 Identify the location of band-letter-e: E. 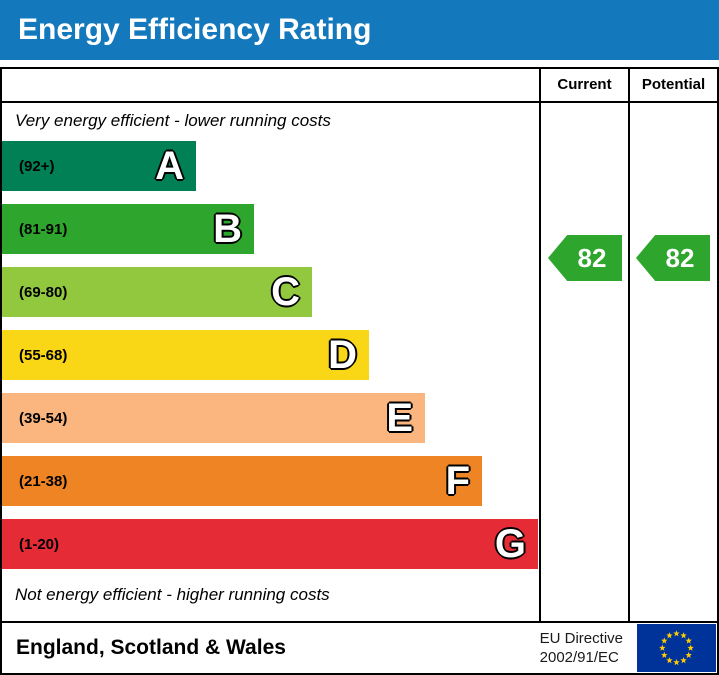
(399, 418).